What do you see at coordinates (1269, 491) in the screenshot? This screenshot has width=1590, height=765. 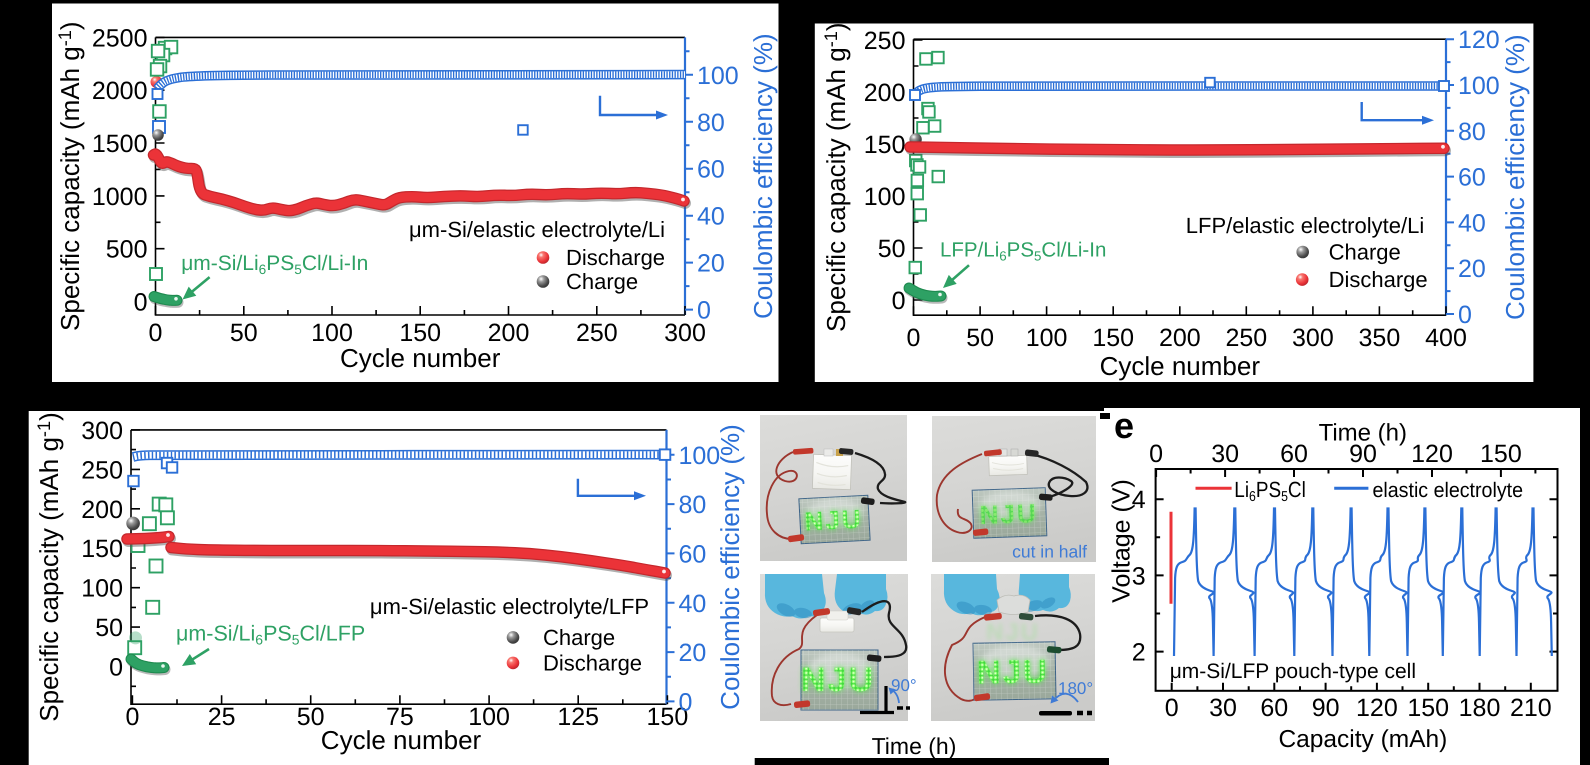 I see `svg-text: Li6​PS5​Cl` at bounding box center [1269, 491].